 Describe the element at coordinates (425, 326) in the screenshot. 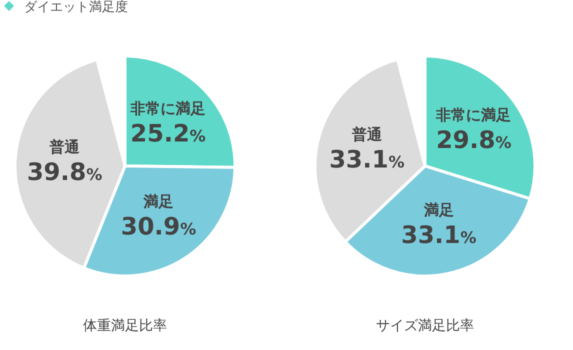

I see `text: サイズ満足比率` at that location.